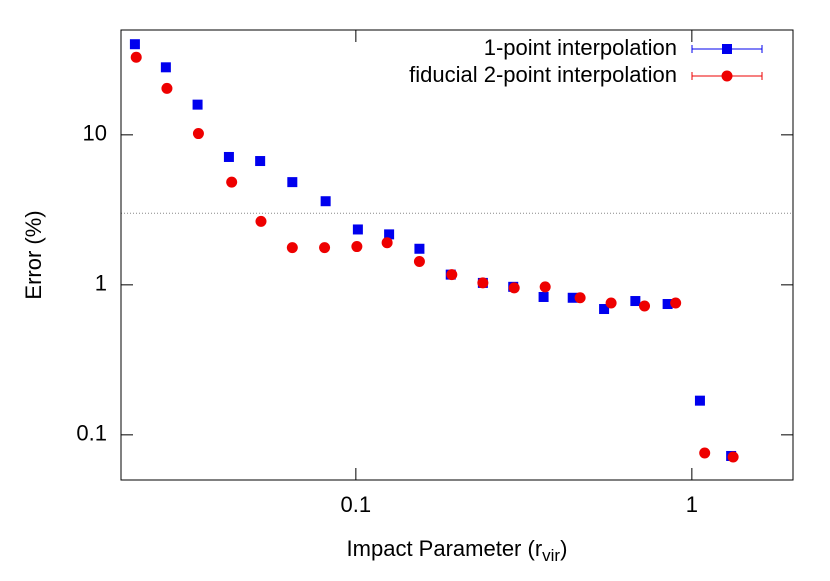  I want to click on x-label-suffix: ), so click(563, 548).